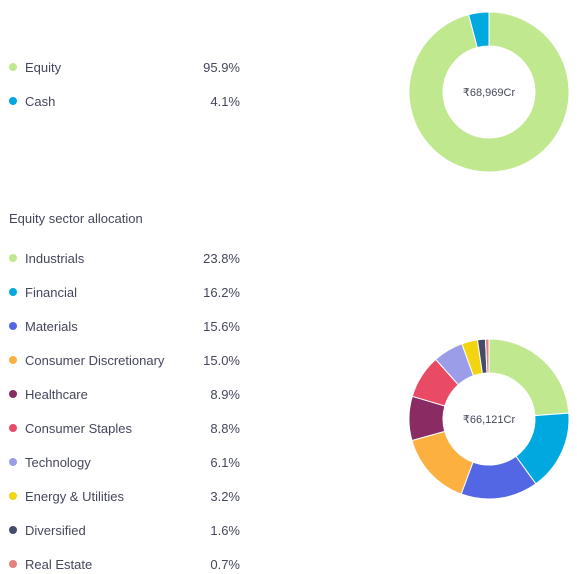 The height and width of the screenshot is (574, 577). Describe the element at coordinates (13, 326) in the screenshot. I see `legend-dot-materials` at that location.